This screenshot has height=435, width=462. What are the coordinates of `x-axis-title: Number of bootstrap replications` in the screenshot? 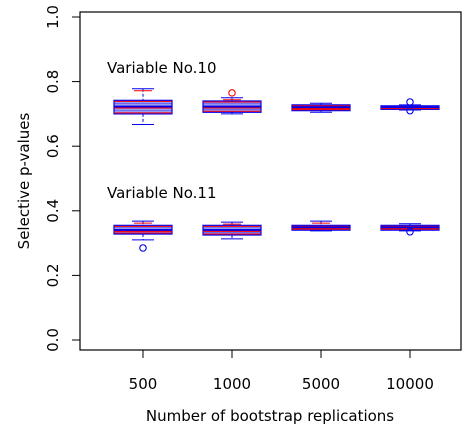 It's located at (270, 416).